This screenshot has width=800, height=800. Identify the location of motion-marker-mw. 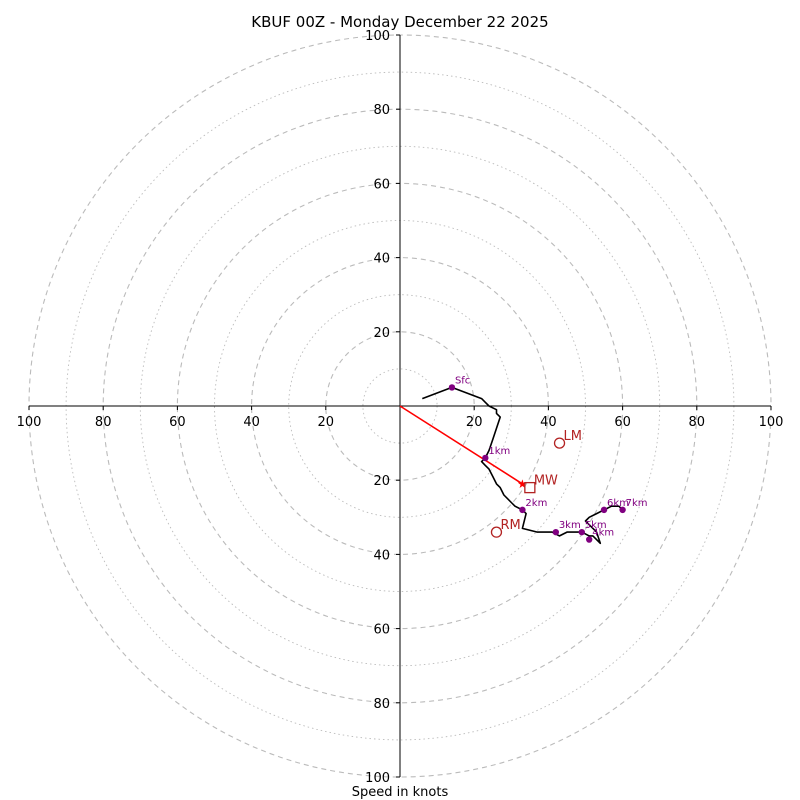
(530, 487).